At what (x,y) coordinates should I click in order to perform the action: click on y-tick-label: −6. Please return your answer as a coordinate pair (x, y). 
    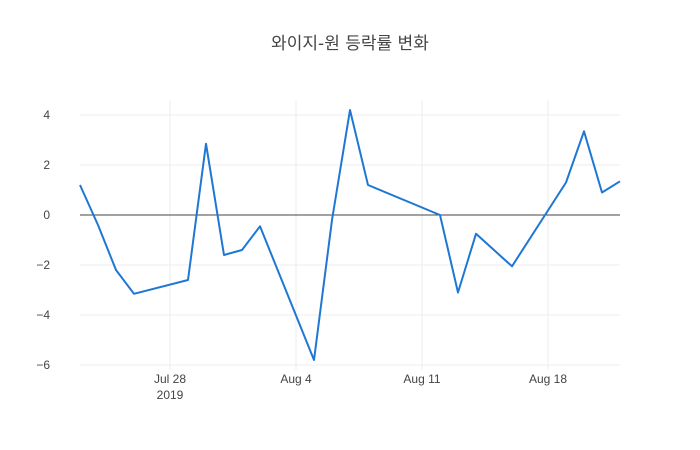
    Looking at the image, I should click on (43, 365).